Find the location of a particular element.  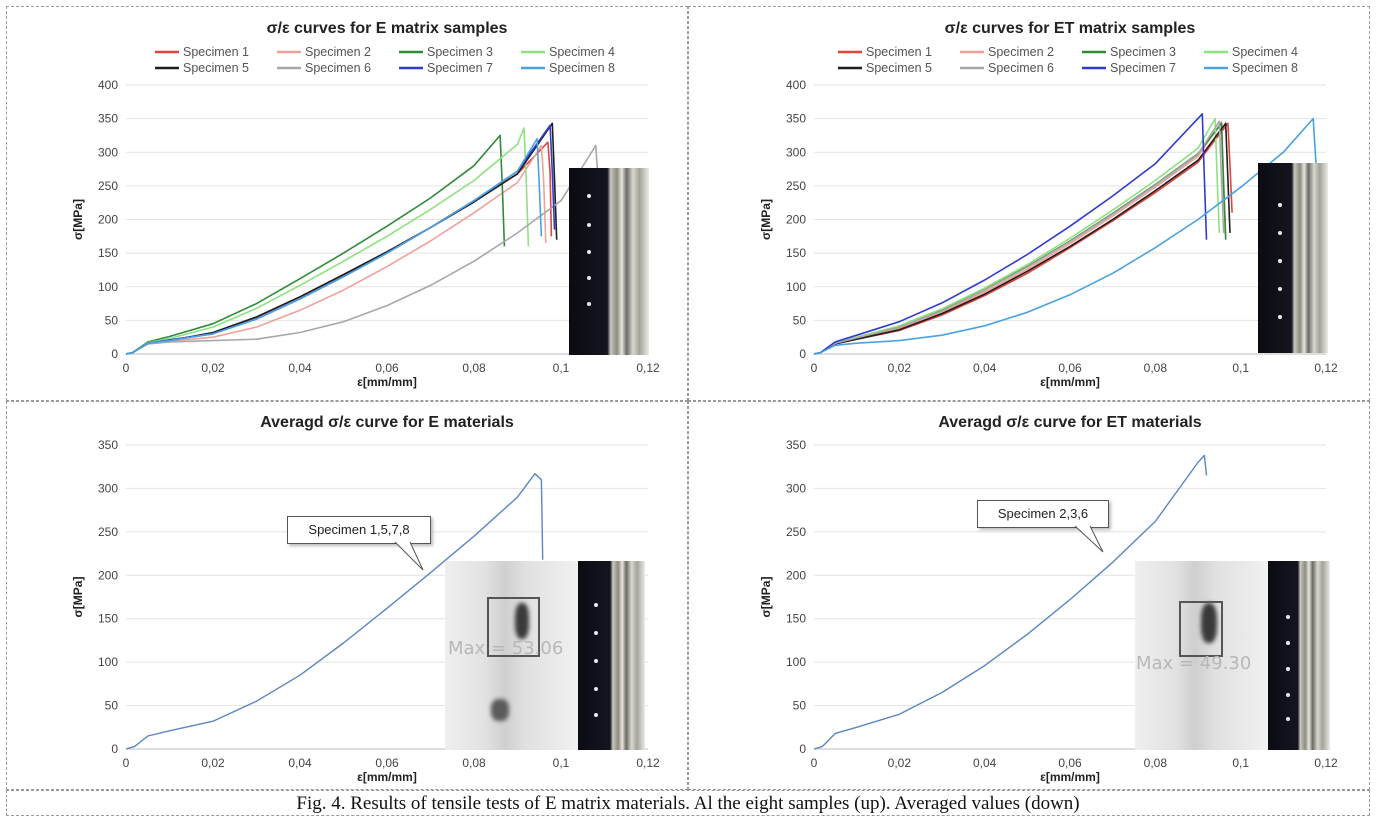

legend-label: Specimen 8 is located at coordinates (582, 68).